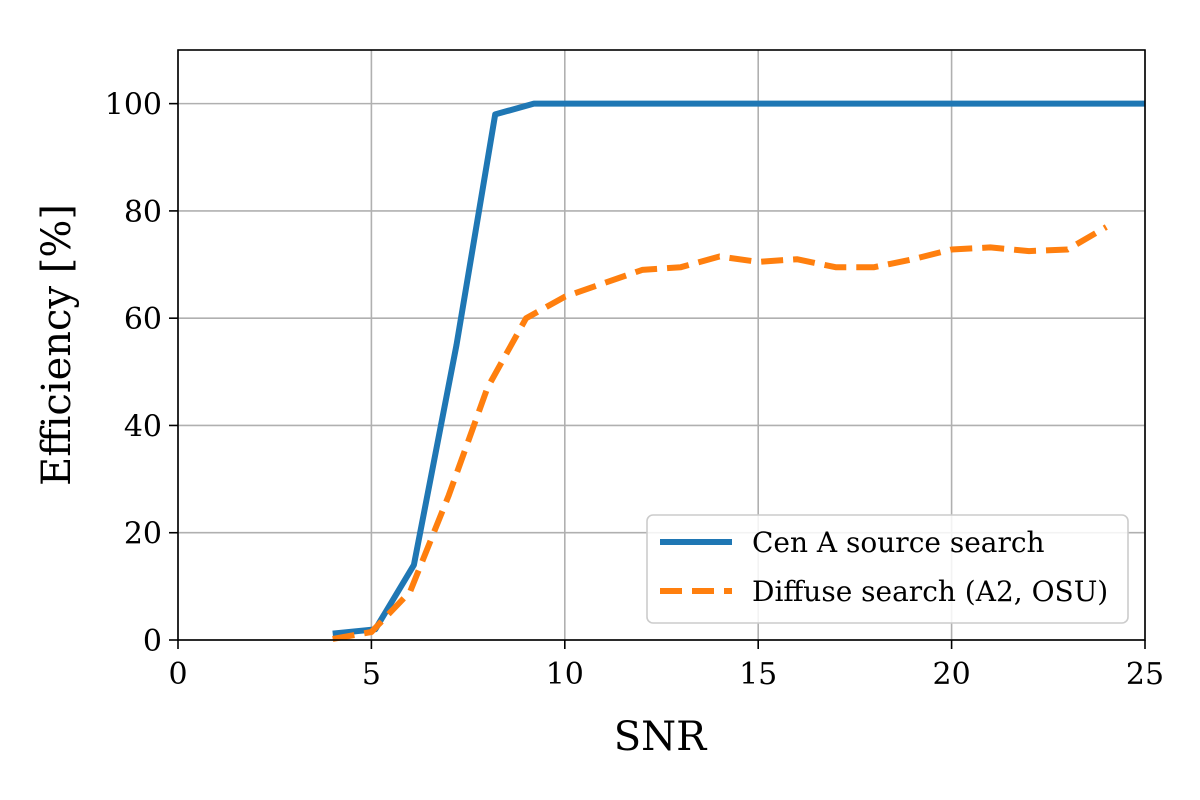 The image size is (1200, 800). I want to click on y-tick-label: 80, so click(143, 212).